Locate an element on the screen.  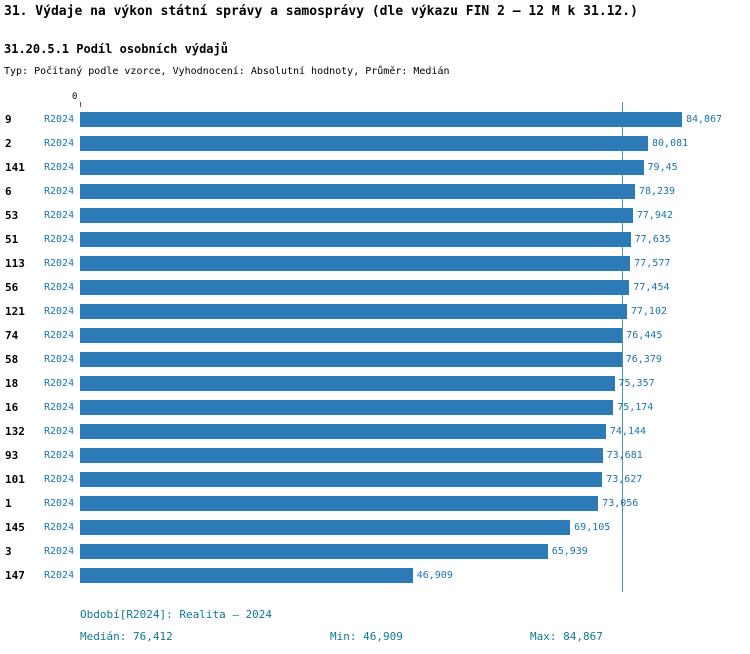
bar-value-label: 77,577 is located at coordinates (652, 263).